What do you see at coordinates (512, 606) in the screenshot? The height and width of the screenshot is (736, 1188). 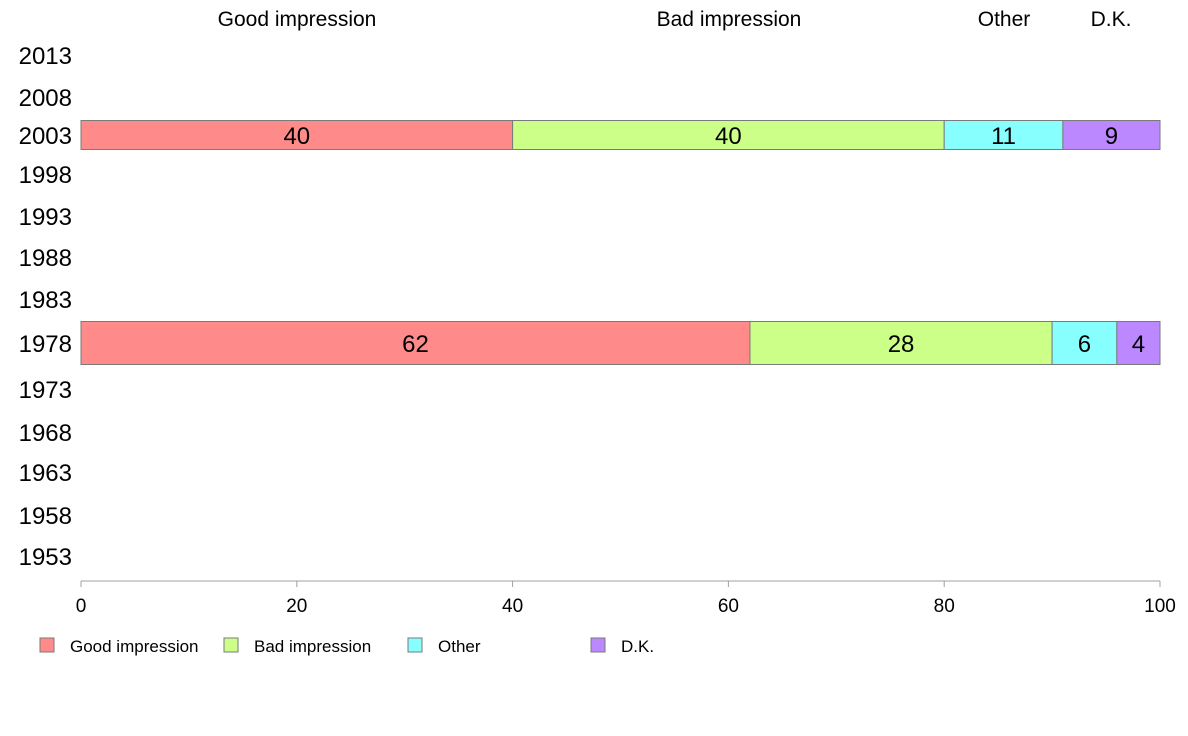 I see `x-tick-label-40: 40` at bounding box center [512, 606].